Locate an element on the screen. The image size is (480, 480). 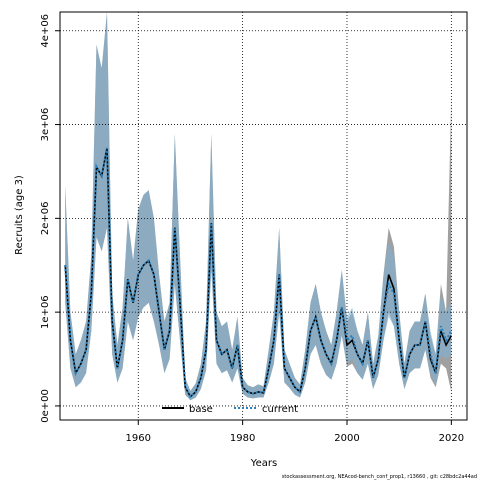
x-tick-label: 2020 is located at coordinates (451, 438).